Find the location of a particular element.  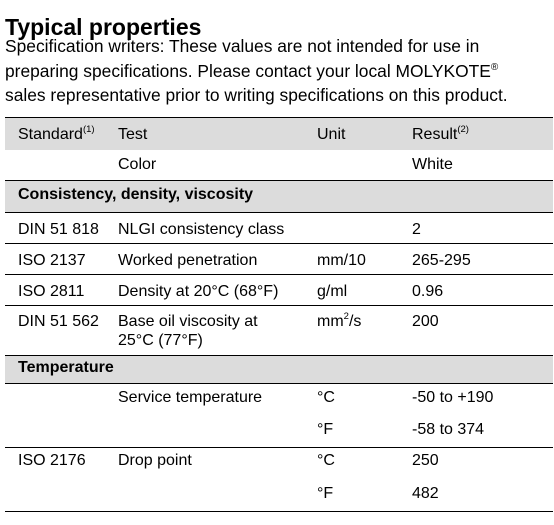

cell-test-line-2: 25°C (77°F) is located at coordinates (160, 340).